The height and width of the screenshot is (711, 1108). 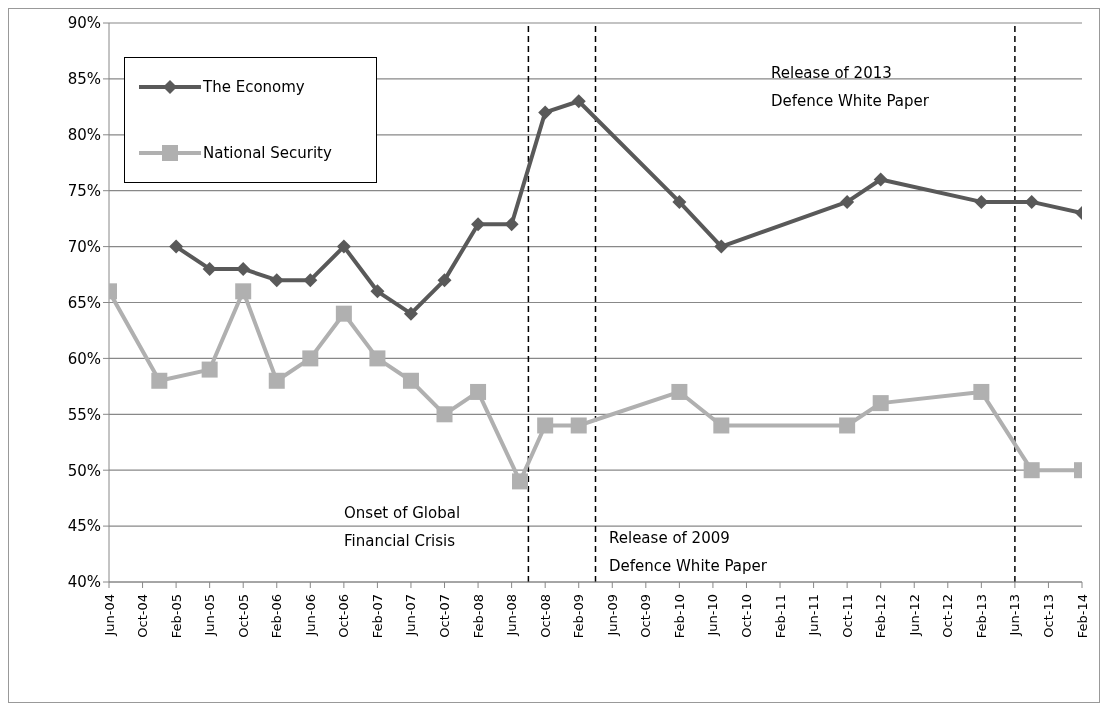 What do you see at coordinates (243, 616) in the screenshot?
I see `x-tick-label: Oct-05` at bounding box center [243, 616].